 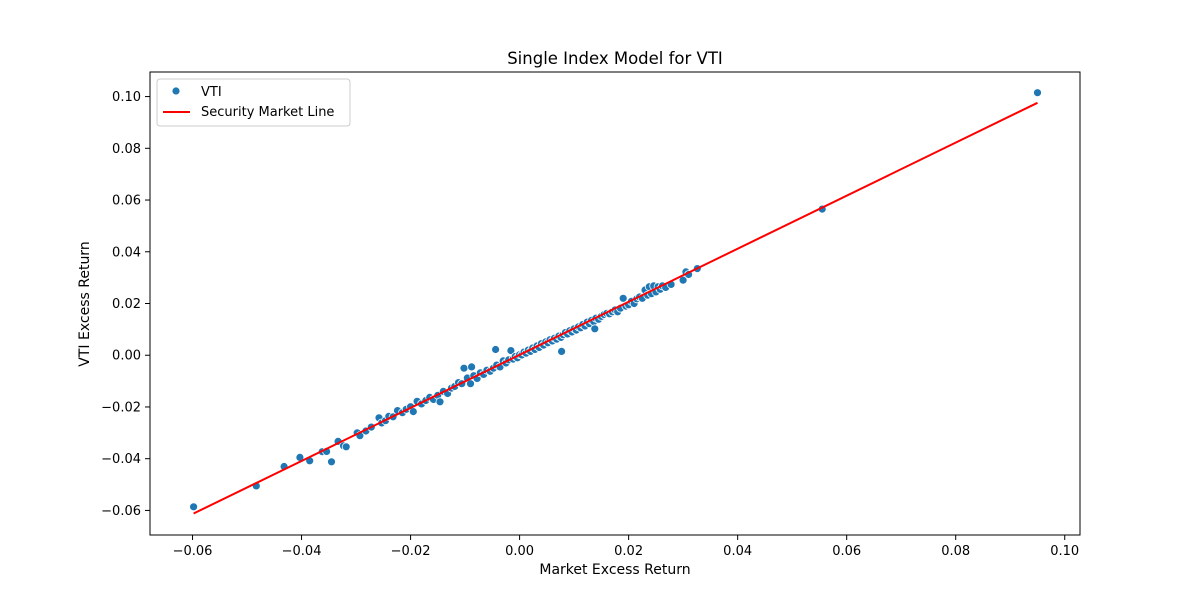 I want to click on x-tick-label: 0.06, so click(x=846, y=551).